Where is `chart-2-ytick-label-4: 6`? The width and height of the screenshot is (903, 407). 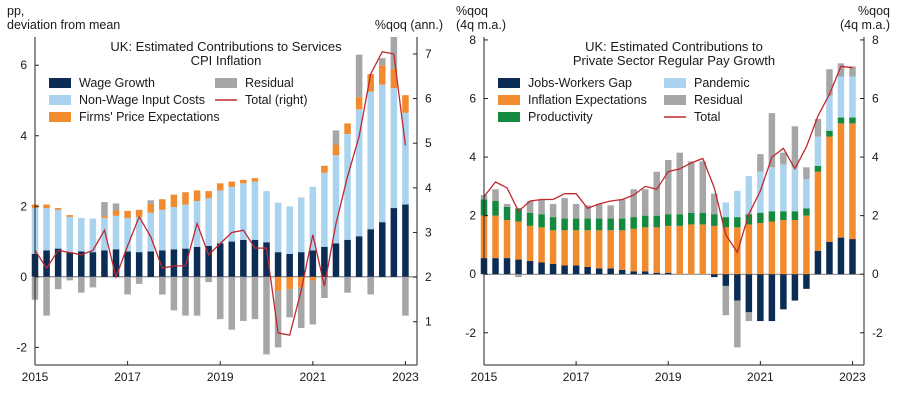
chart-2-ytick-label-4: 6 is located at coordinates (472, 99).